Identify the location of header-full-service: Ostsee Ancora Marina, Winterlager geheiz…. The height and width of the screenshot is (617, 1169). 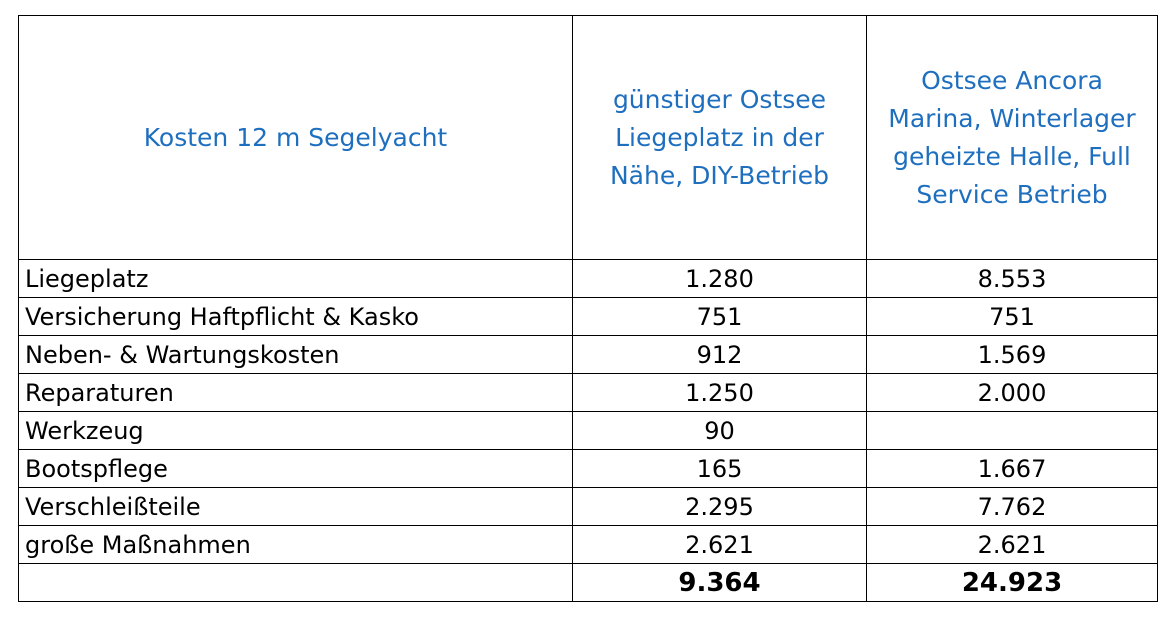
(1012, 137).